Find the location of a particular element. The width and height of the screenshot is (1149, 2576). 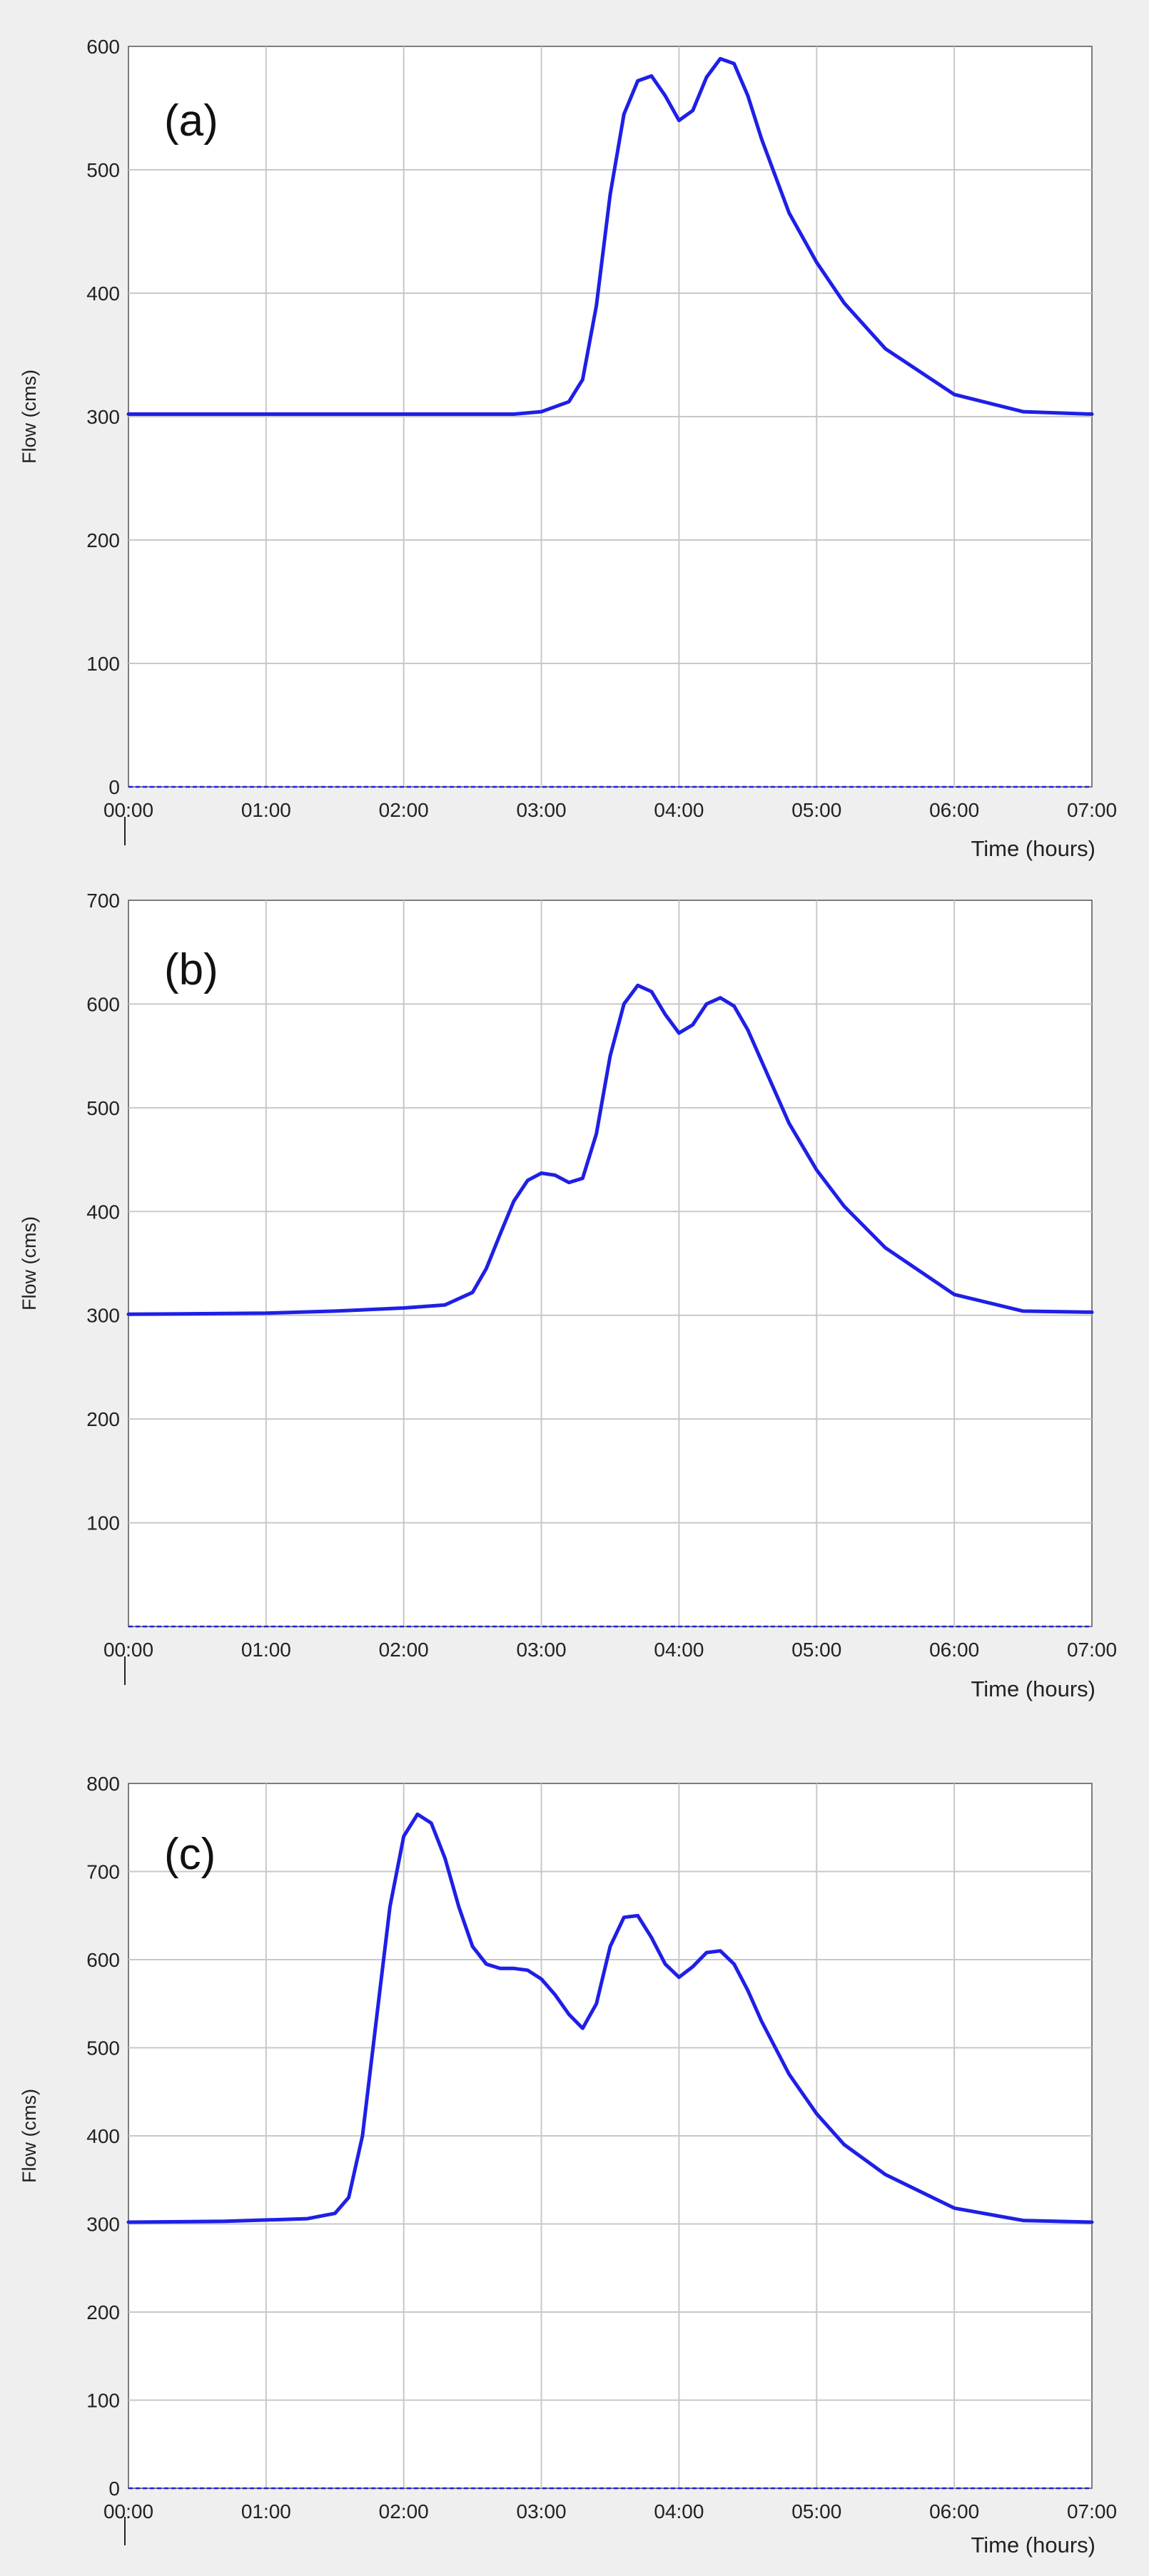

panel-label: (a) is located at coordinates (191, 121).